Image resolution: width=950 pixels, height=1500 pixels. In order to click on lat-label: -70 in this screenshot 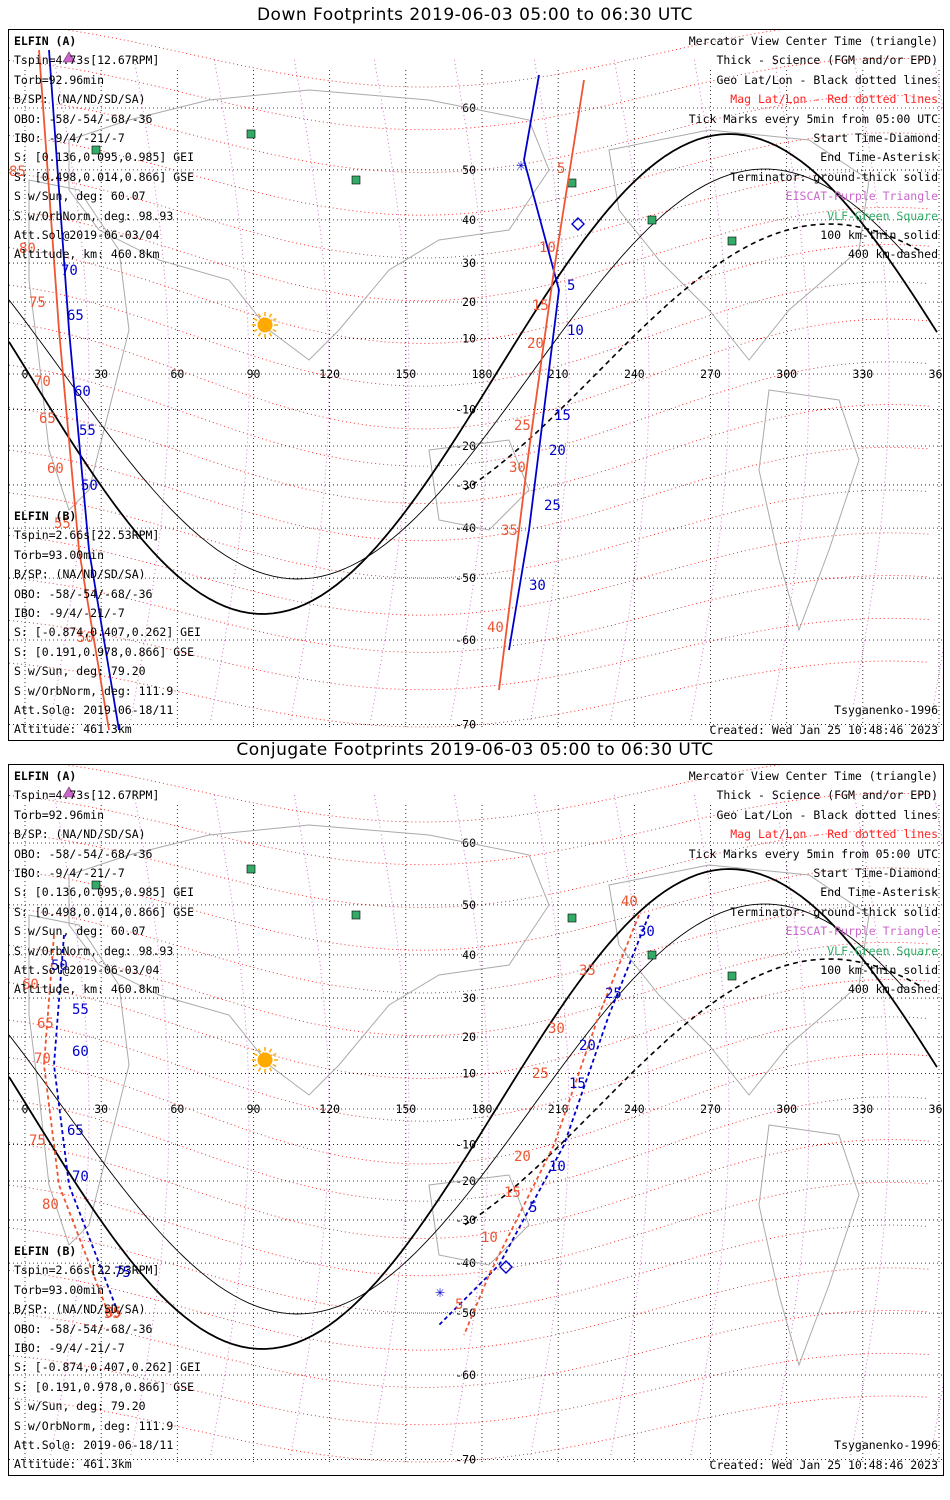, I will do `click(465, 725)`.